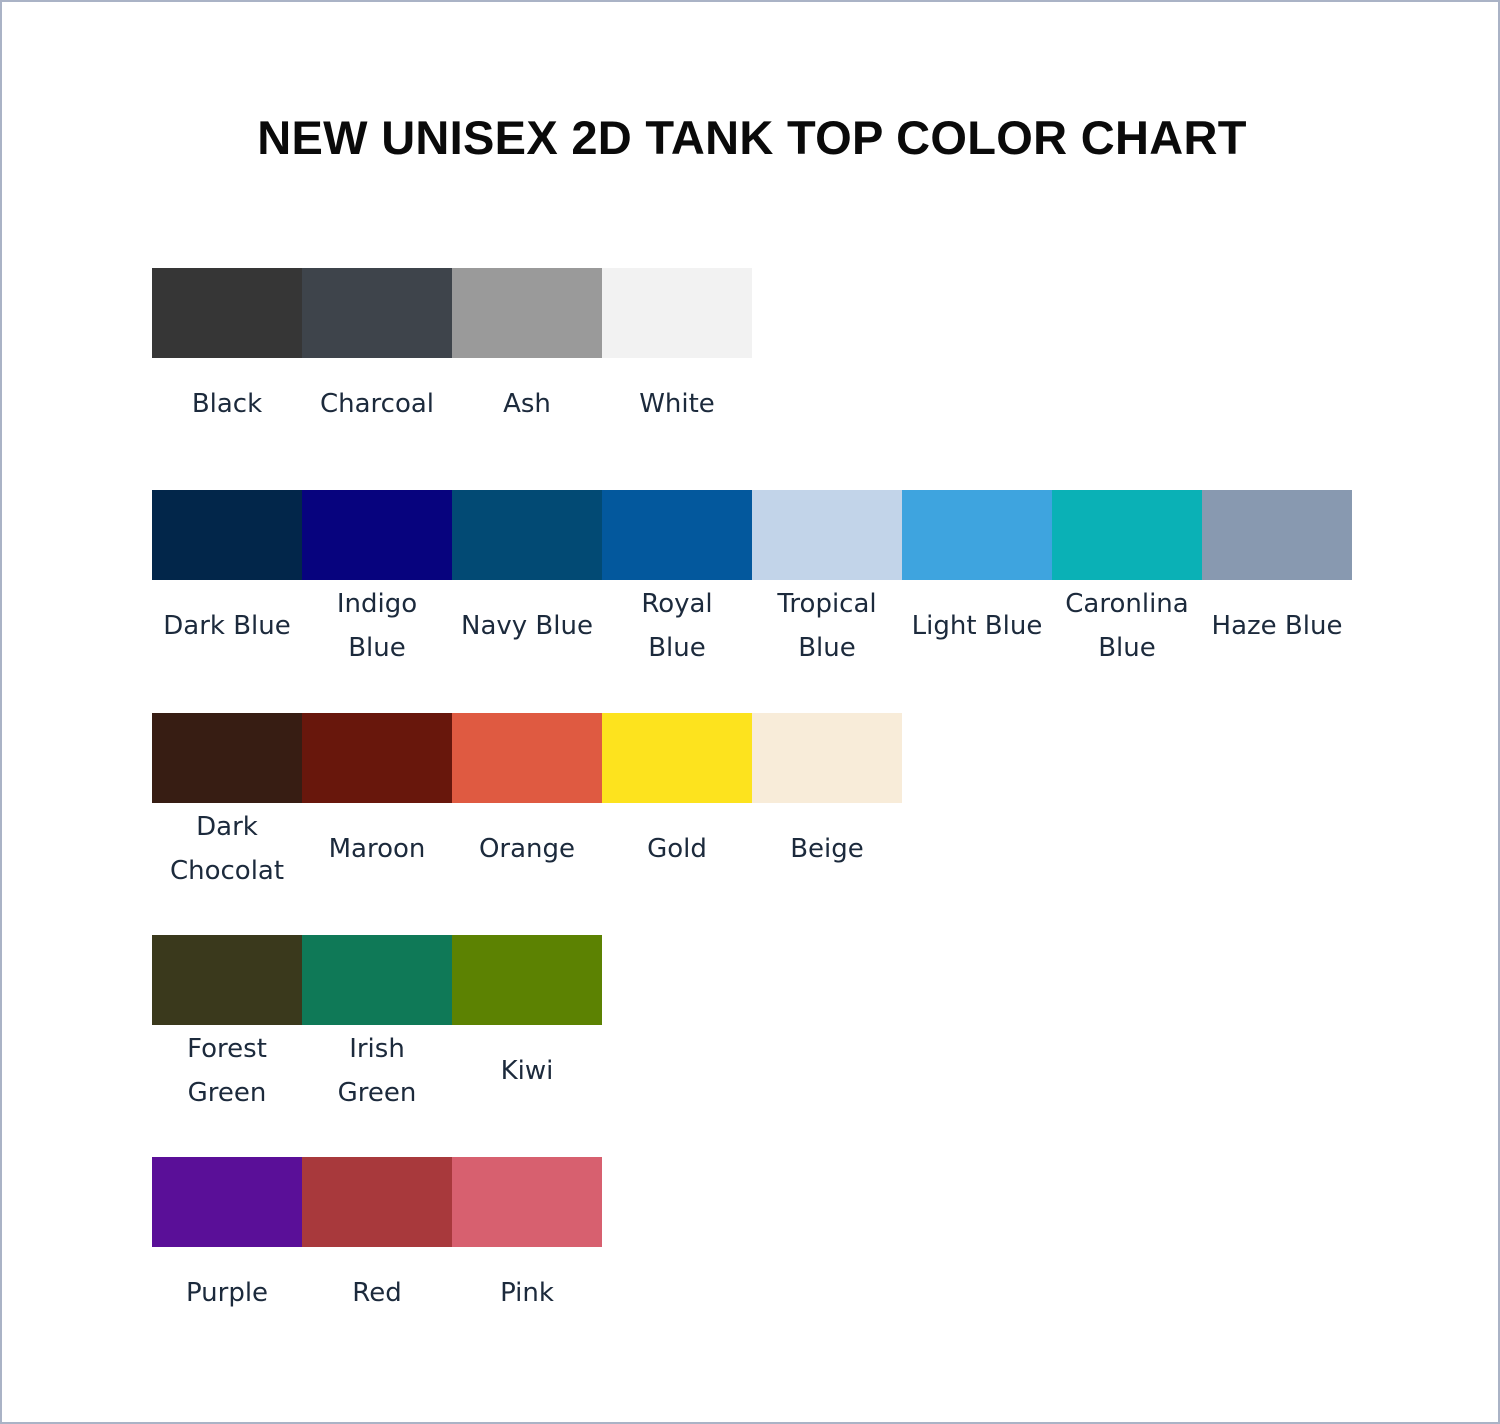 This screenshot has width=1500, height=1424. What do you see at coordinates (227, 1257) in the screenshot?
I see `color-item: Purple` at bounding box center [227, 1257].